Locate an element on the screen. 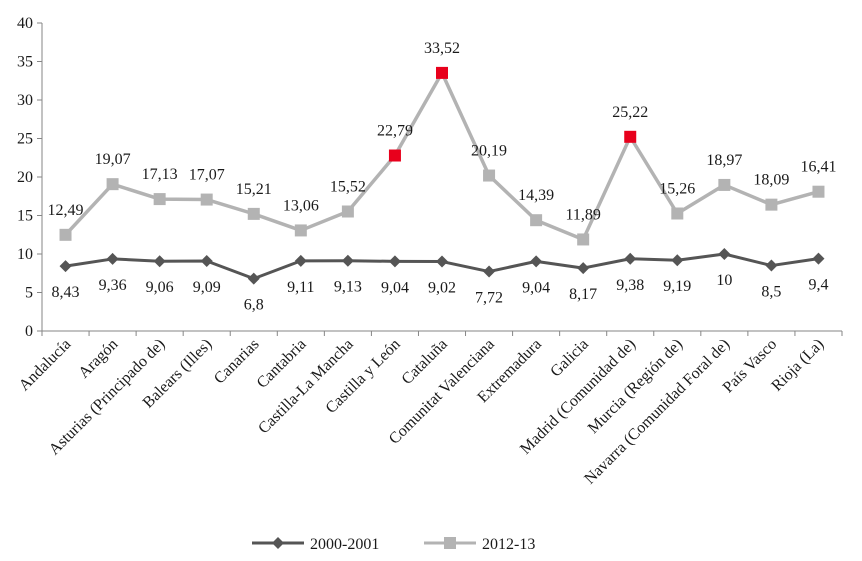 The height and width of the screenshot is (561, 862). data-label: 15,52 is located at coordinates (348, 186).